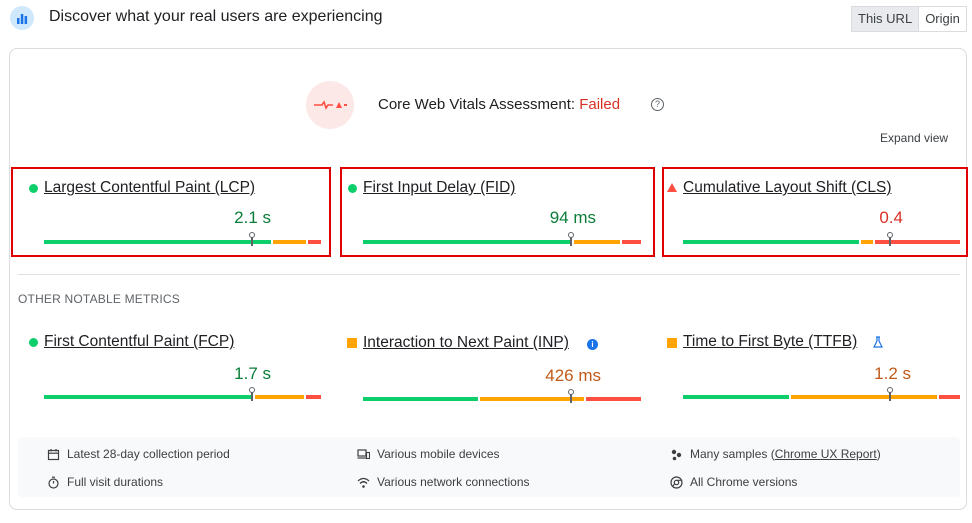  What do you see at coordinates (657, 104) in the screenshot?
I see `help-icon: ?` at bounding box center [657, 104].